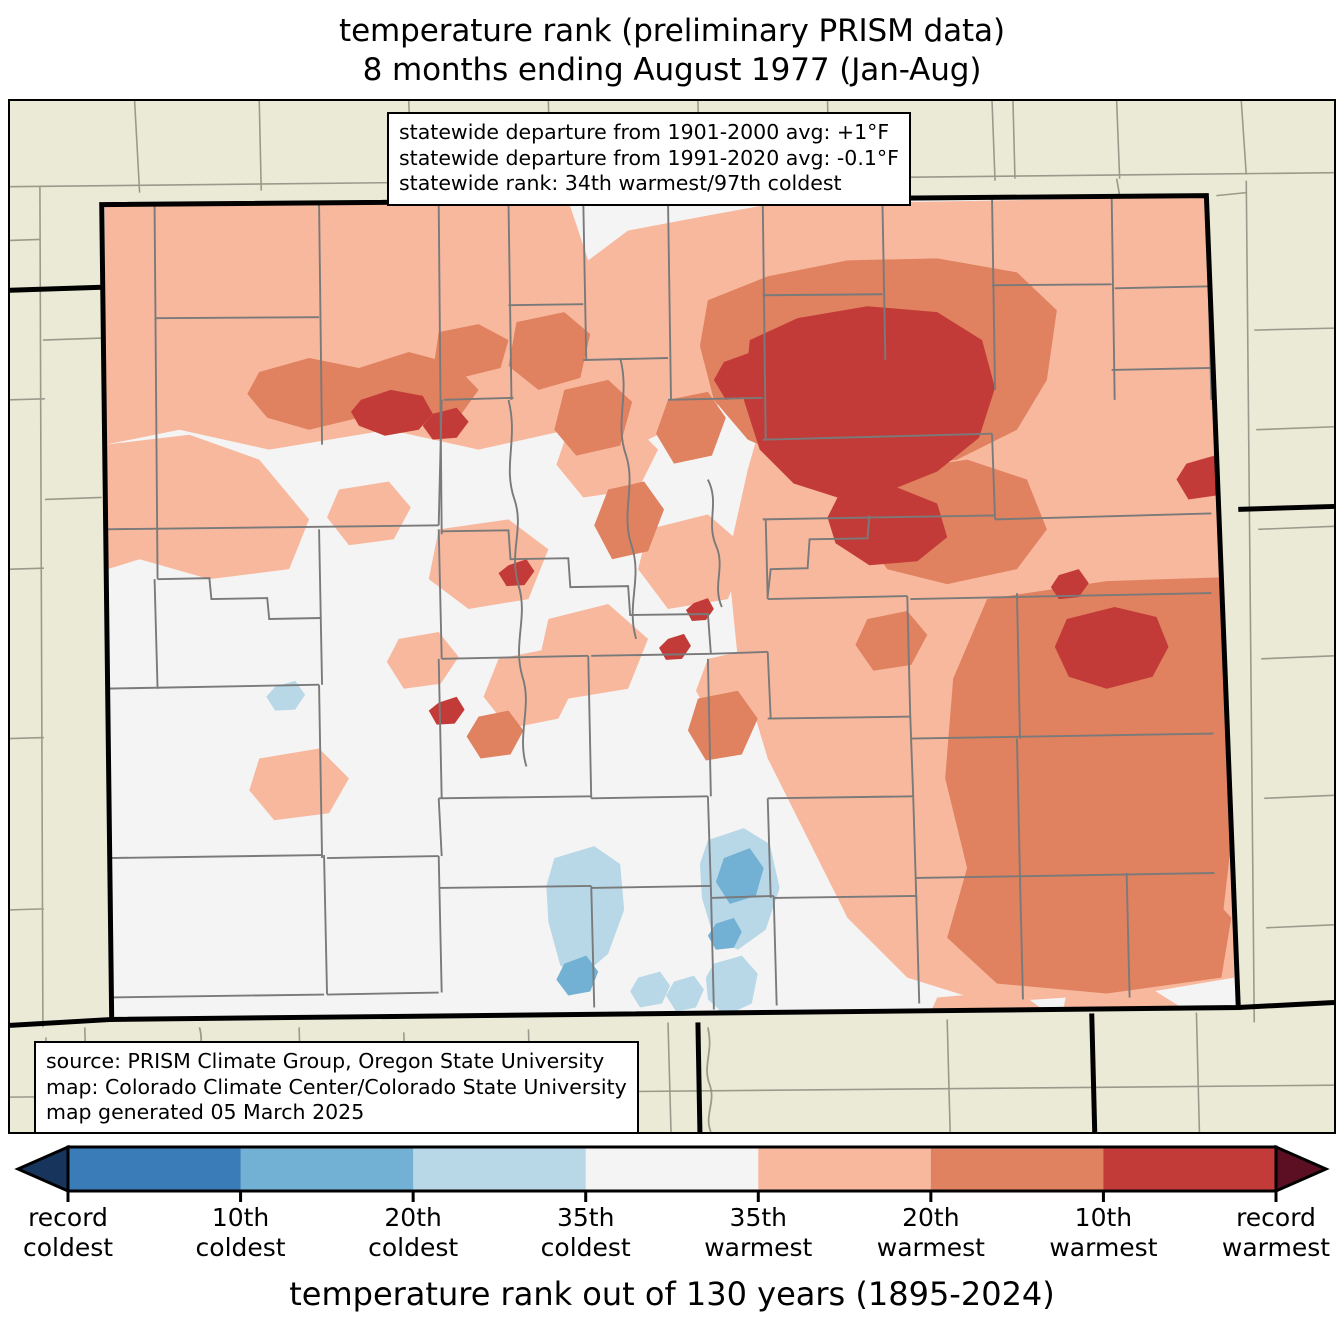 This screenshot has height=1332, width=1344. What do you see at coordinates (413, 1232) in the screenshot?
I see `colorbar-tick-label: 20th coldest` at bounding box center [413, 1232].